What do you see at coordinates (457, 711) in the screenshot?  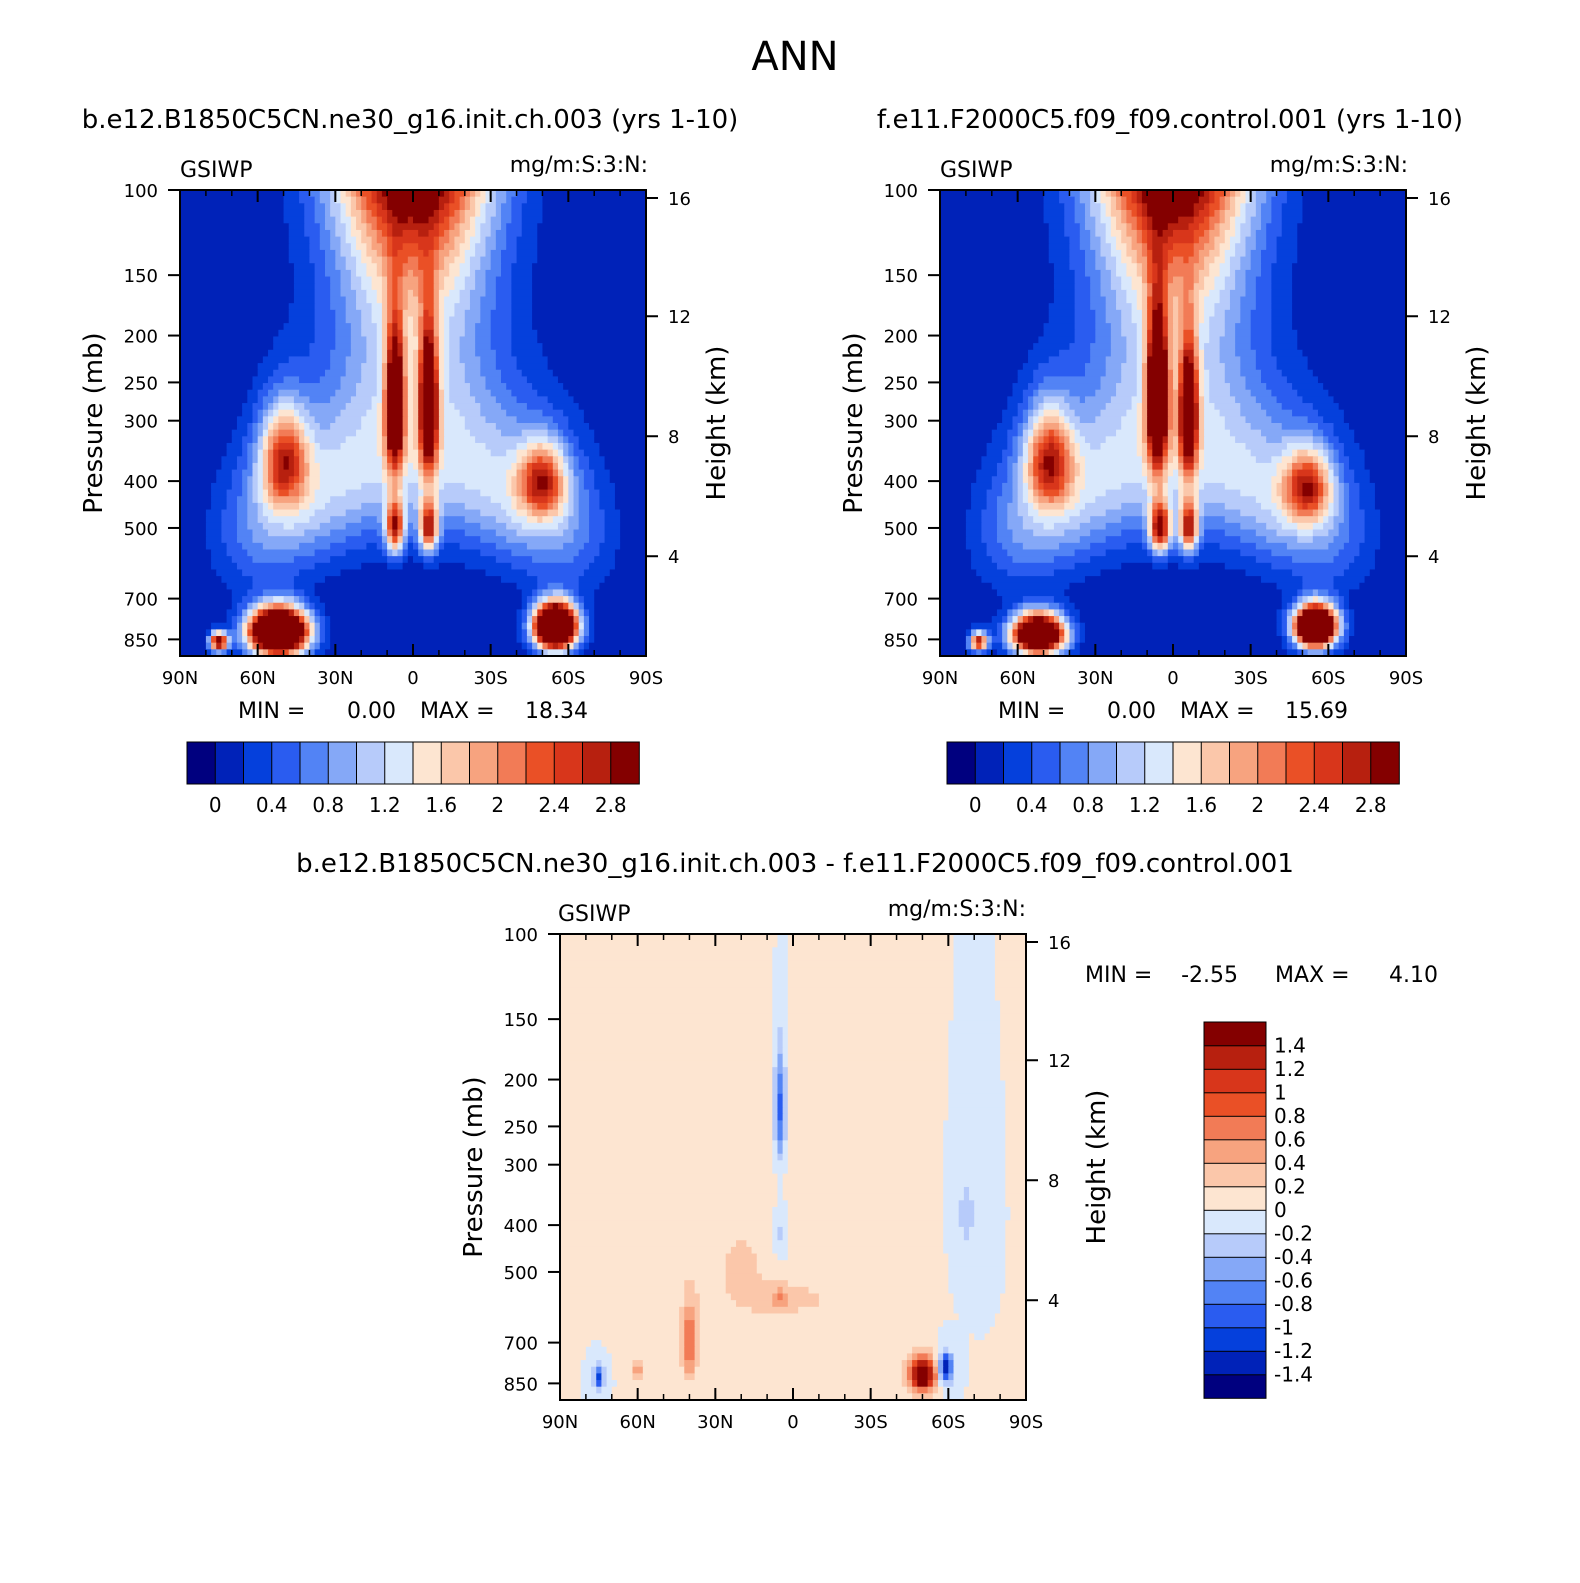 I see `panel-case-max-label: MAX =` at bounding box center [457, 711].